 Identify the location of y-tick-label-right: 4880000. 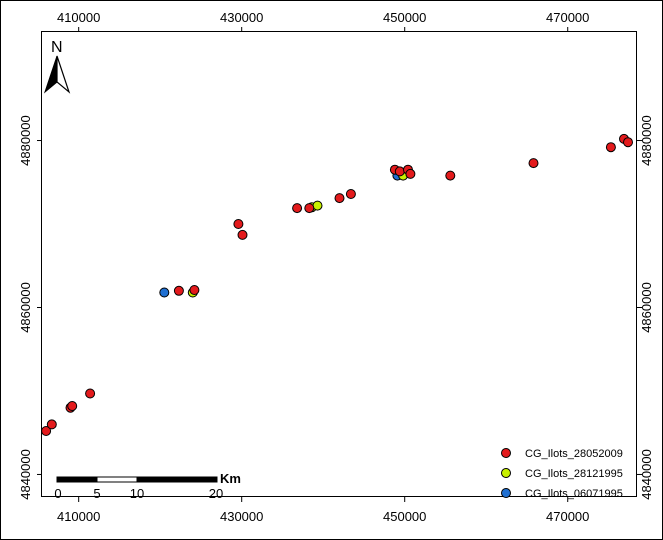
(646, 140).